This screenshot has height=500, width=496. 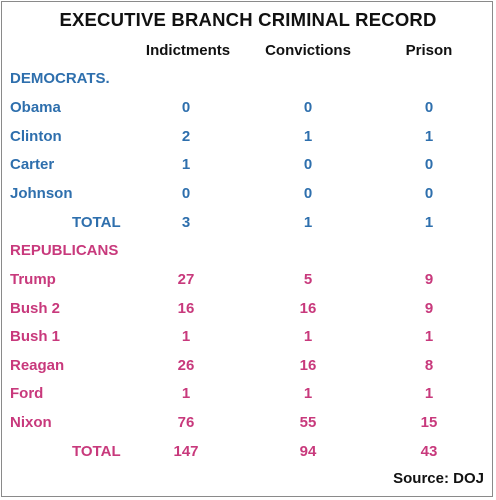 What do you see at coordinates (35, 308) in the screenshot?
I see `row-name: Bush 2` at bounding box center [35, 308].